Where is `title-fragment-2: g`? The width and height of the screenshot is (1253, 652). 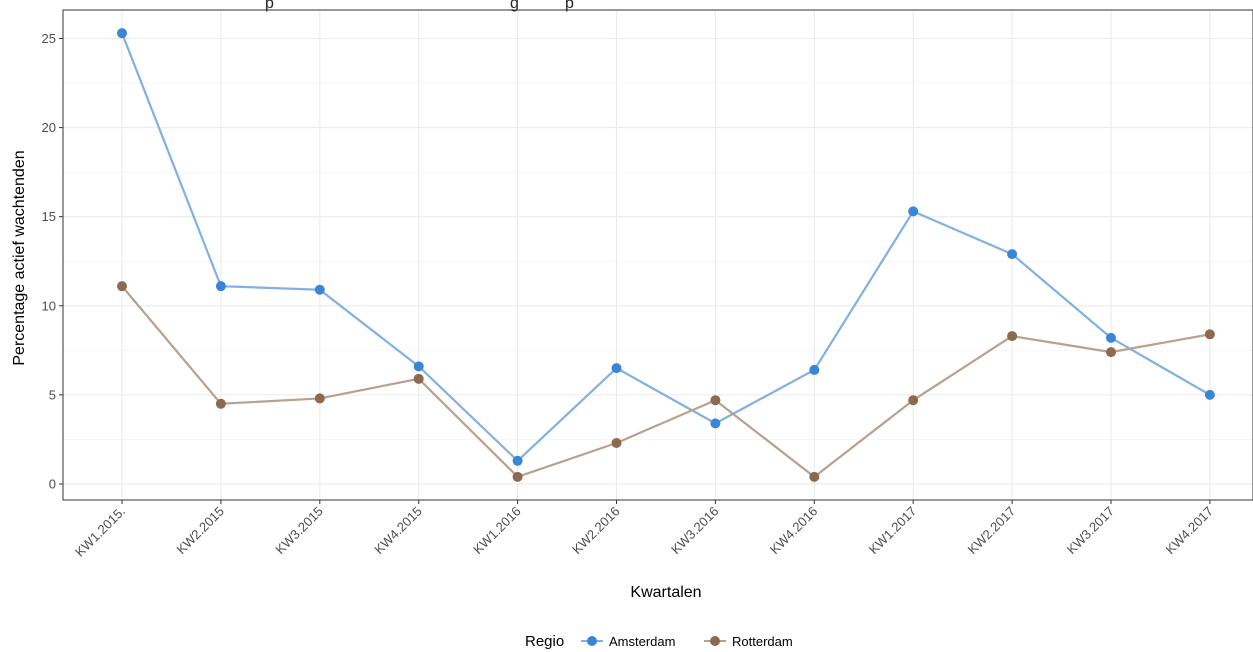 title-fragment-2: g is located at coordinates (514, 6).